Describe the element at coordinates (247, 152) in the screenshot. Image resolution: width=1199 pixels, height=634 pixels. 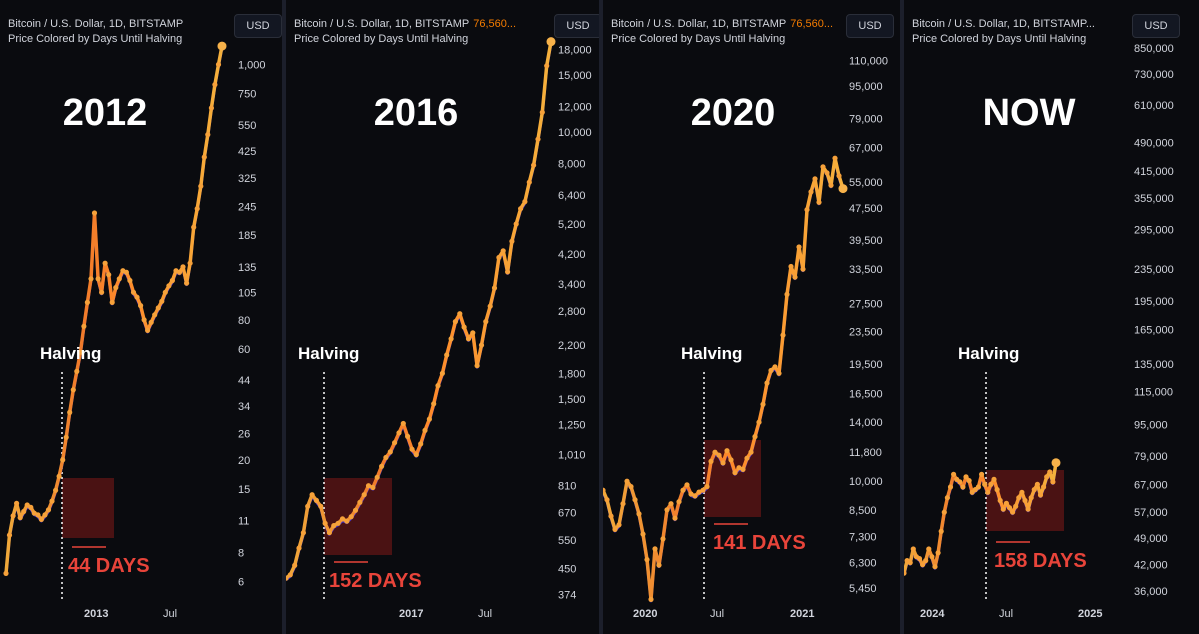
I see `y-tick-label: 425` at that location.